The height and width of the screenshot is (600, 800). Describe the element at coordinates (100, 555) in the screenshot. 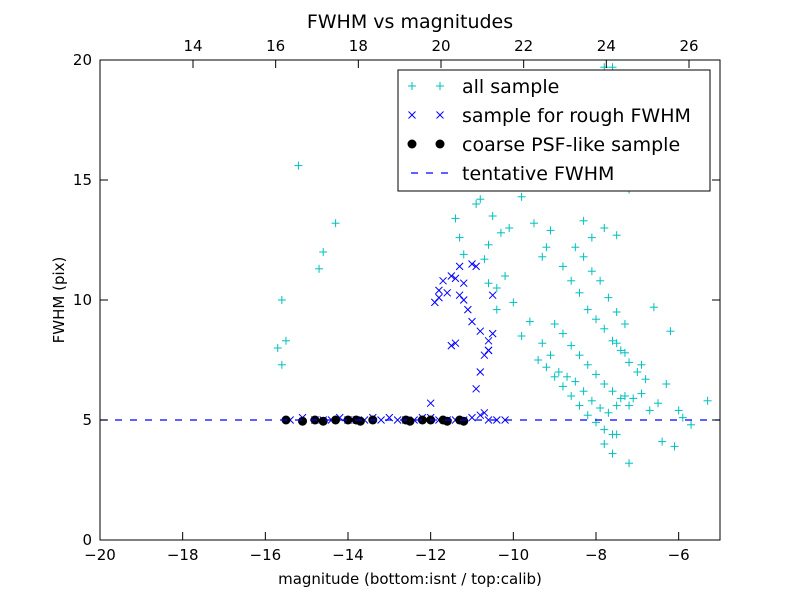

I see `x-tick-label: −20` at that location.